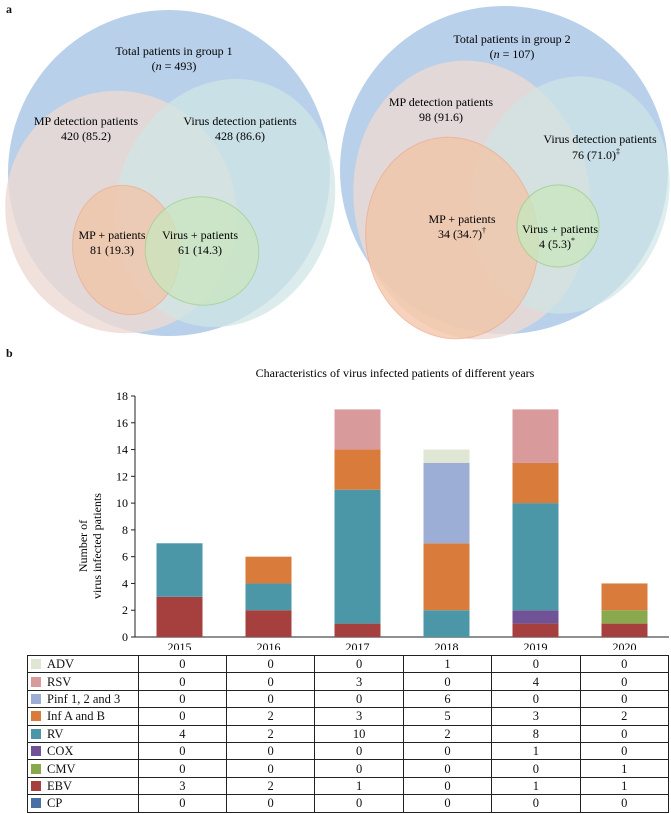  I want to click on g2-mp-detection-label: MP detection patients, so click(441, 102).